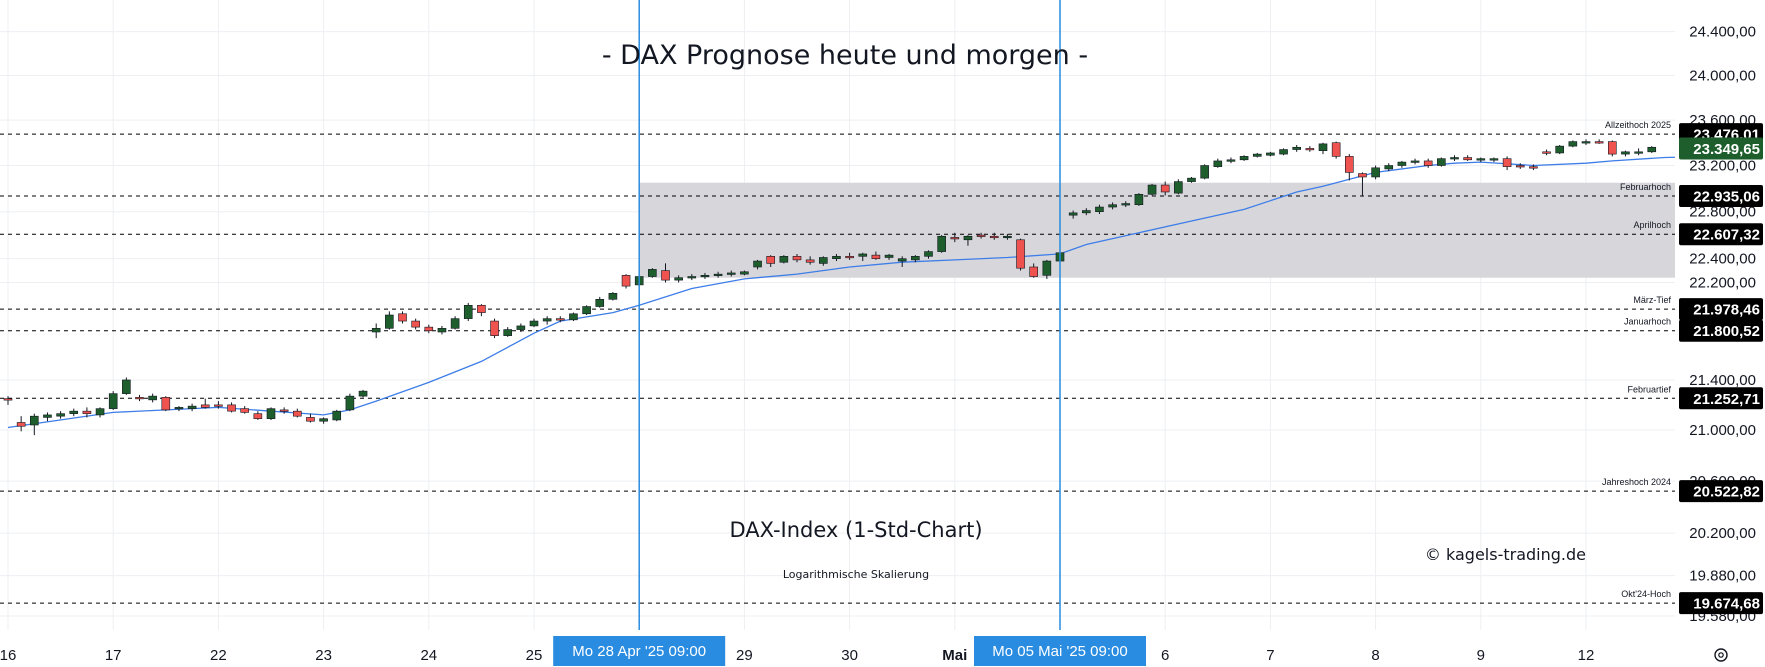 The width and height of the screenshot is (1765, 667). I want to click on price-tick-label: 20.200,00, so click(1722, 533).